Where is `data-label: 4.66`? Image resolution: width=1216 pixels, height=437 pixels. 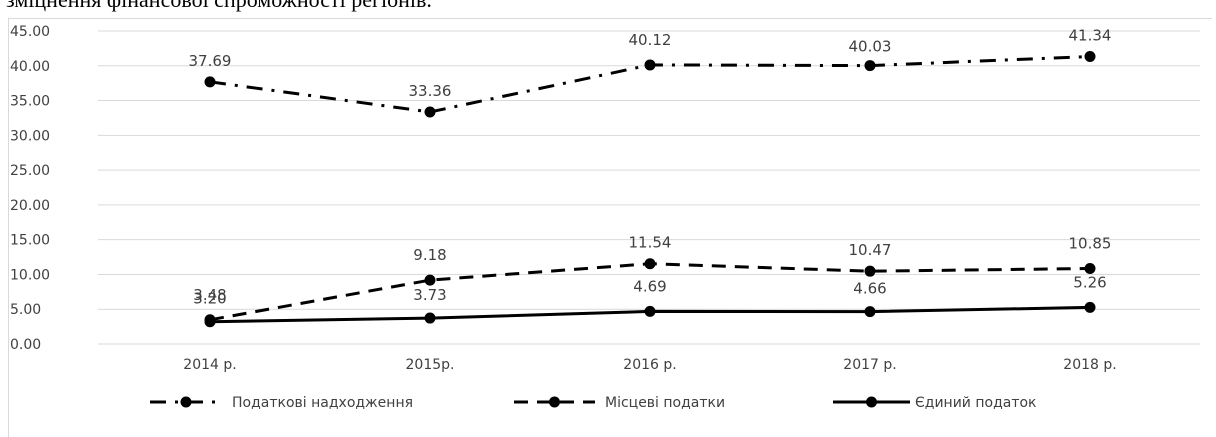 data-label: 4.66 is located at coordinates (869, 289).